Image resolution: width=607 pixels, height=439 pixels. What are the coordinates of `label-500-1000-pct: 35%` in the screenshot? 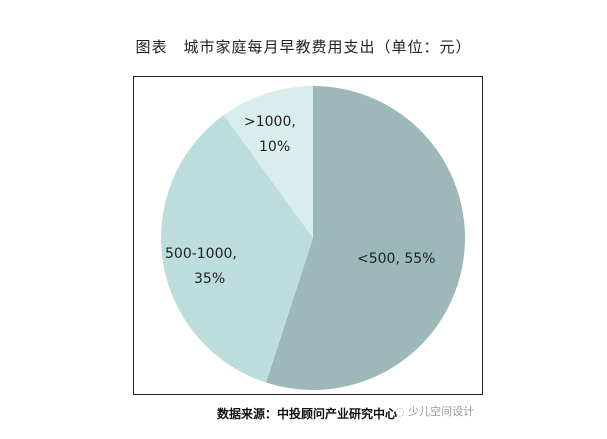 It's located at (209, 279).